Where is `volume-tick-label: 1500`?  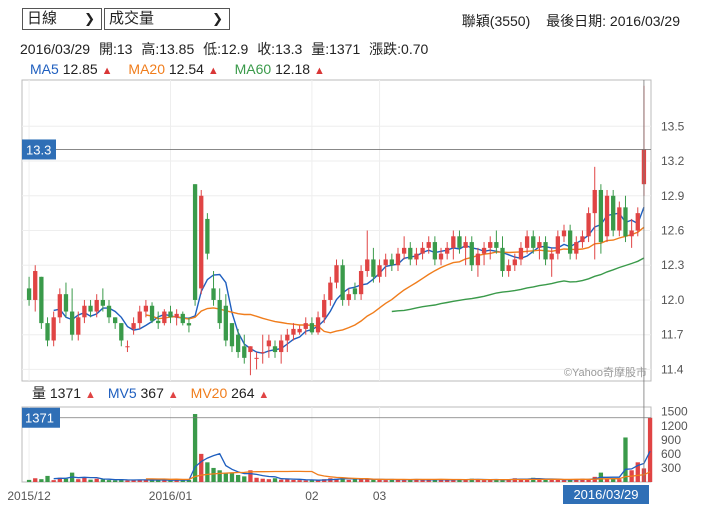
volume-tick-label: 1500 is located at coordinates (674, 412).